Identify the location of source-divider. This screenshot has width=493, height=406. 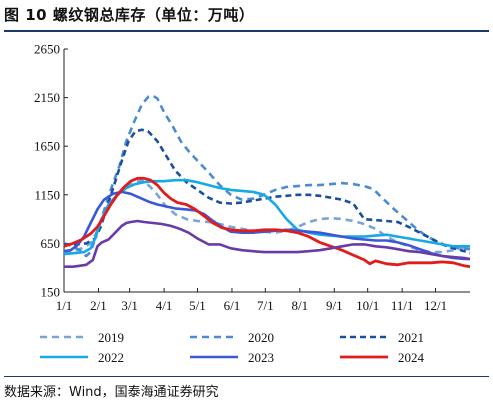
(246, 376).